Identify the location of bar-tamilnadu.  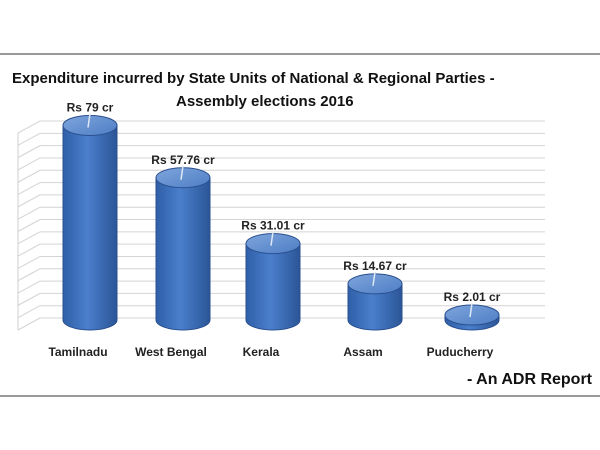
(90, 222).